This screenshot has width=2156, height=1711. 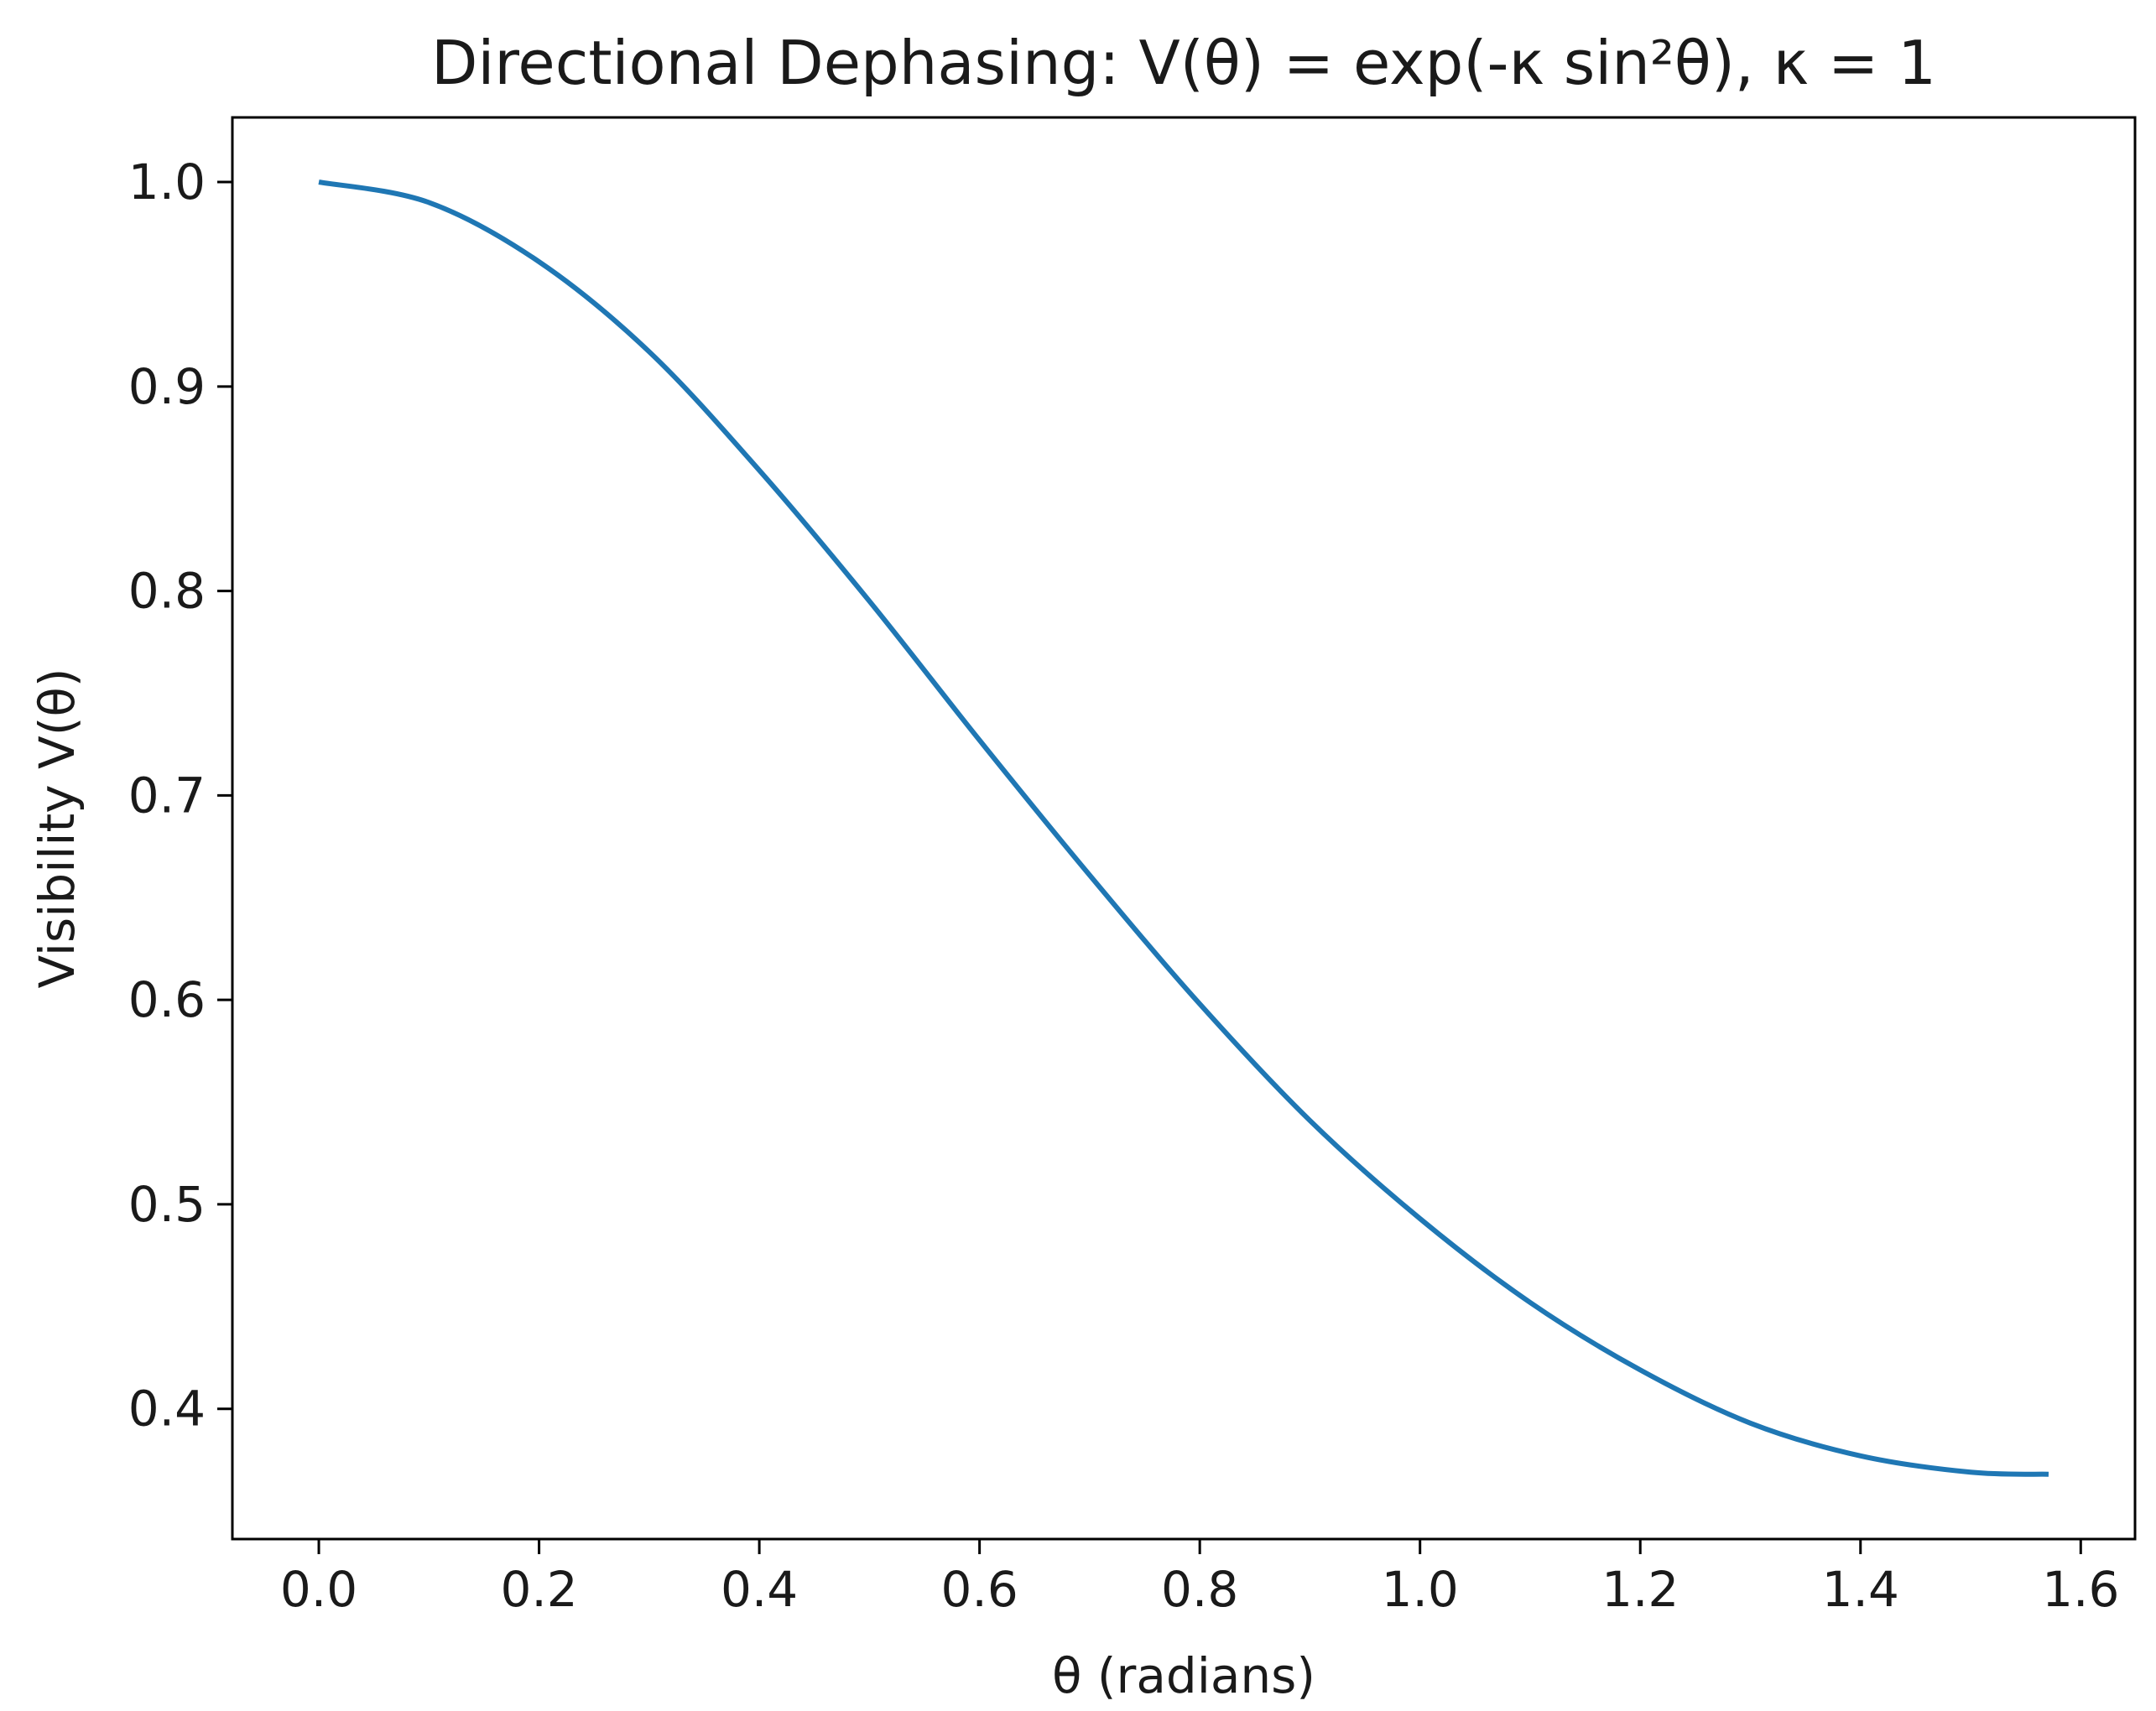 What do you see at coordinates (2080, 1589) in the screenshot?
I see `x-tick-label: 1.6` at bounding box center [2080, 1589].